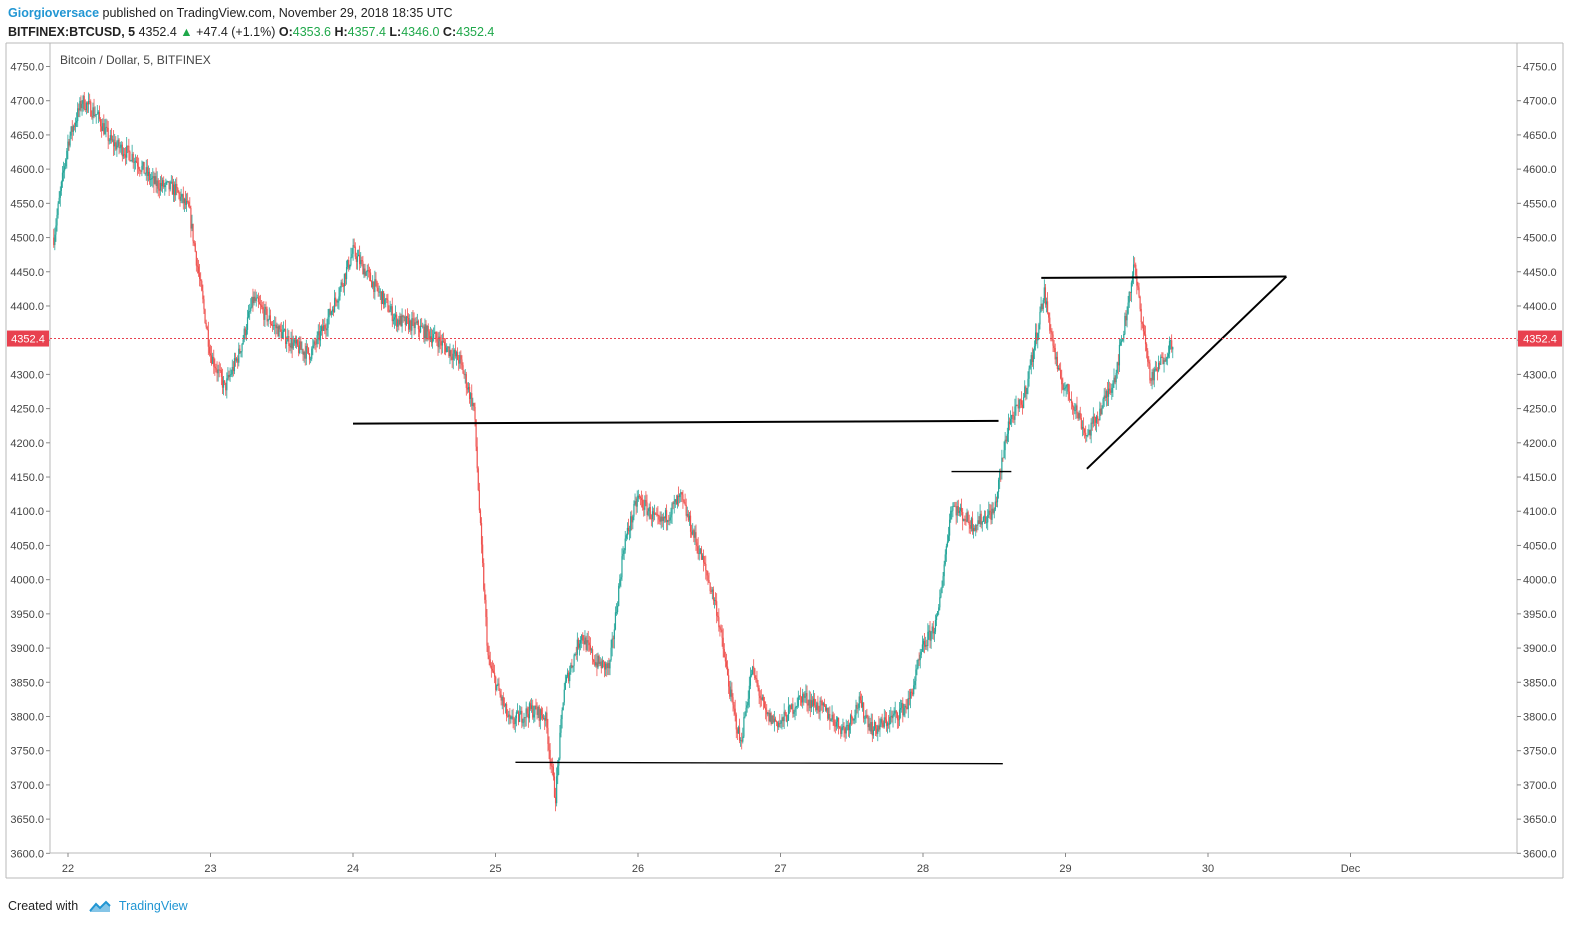 The image size is (1590, 927). Describe the element at coordinates (1540, 512) in the screenshot. I see `y-tick-label-right: 4100.0` at that location.